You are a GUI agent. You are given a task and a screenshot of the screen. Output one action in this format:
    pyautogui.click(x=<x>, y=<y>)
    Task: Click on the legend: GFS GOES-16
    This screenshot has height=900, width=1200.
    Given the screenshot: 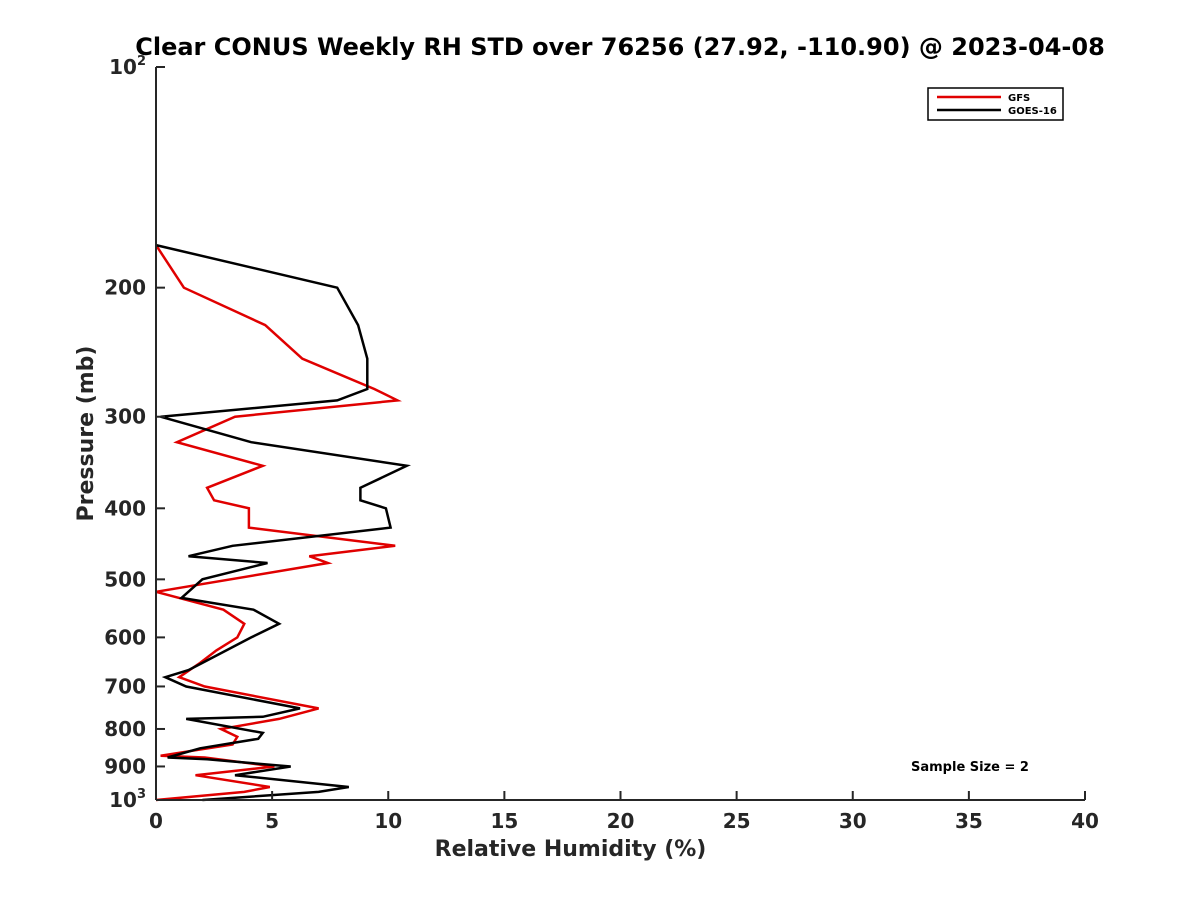 What is the action you would take?
    pyautogui.click(x=995, y=104)
    